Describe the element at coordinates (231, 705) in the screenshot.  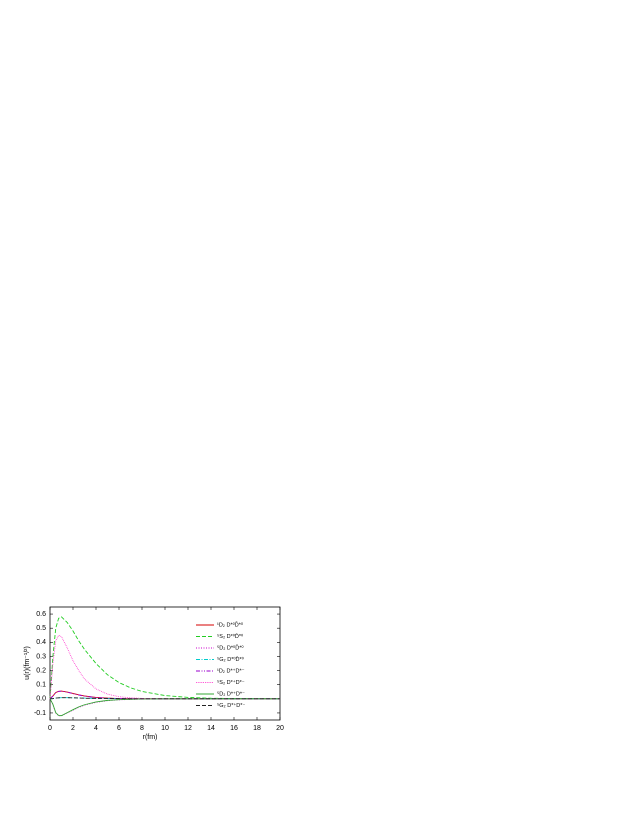
I see `legend-label: ⁵G₂ D*⁺D*⁻` at that location.